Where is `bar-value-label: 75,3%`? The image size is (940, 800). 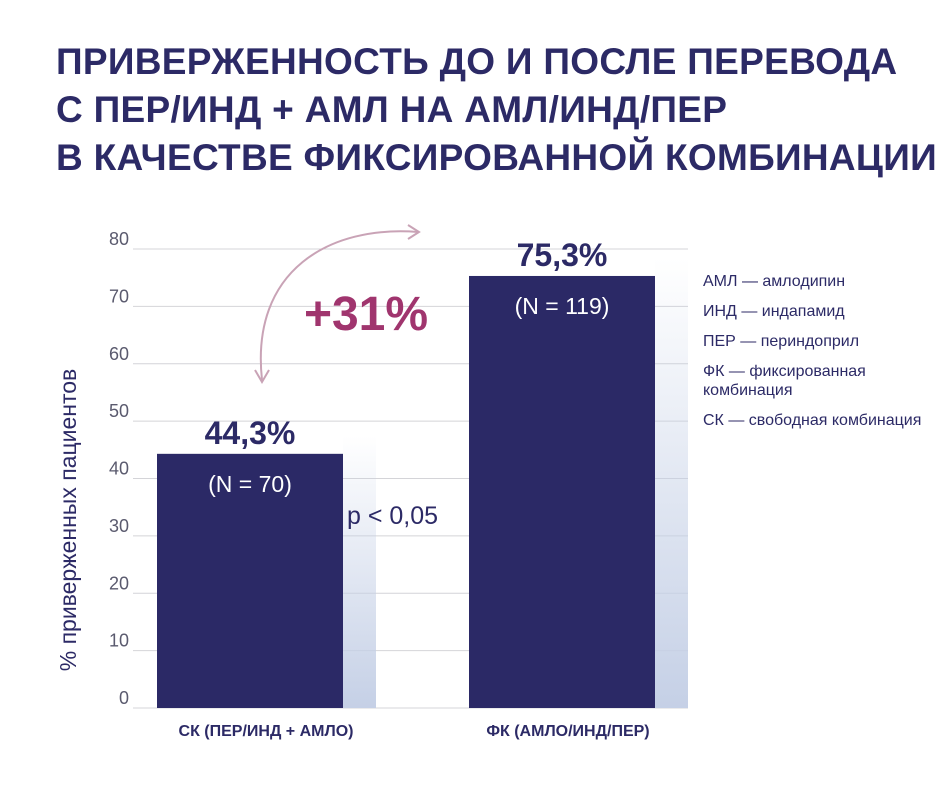 bar-value-label: 75,3% is located at coordinates (562, 255).